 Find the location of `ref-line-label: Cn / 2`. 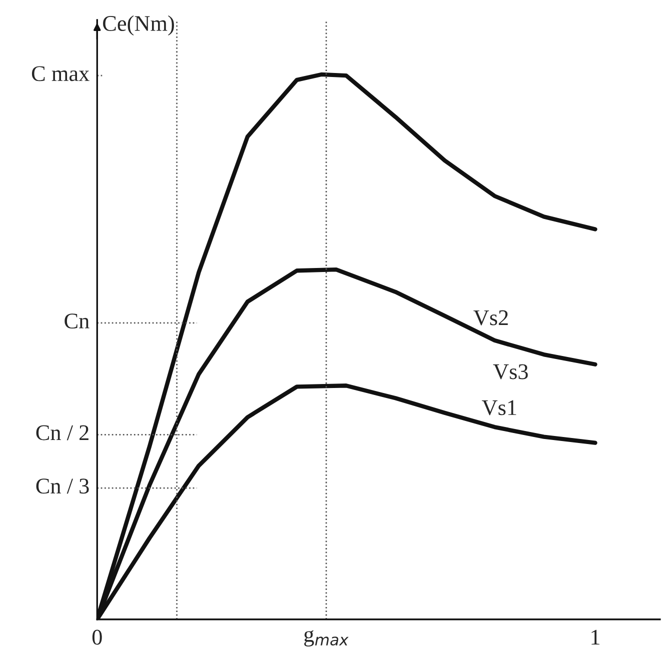

ref-line-label: Cn / 2 is located at coordinates (62, 432).